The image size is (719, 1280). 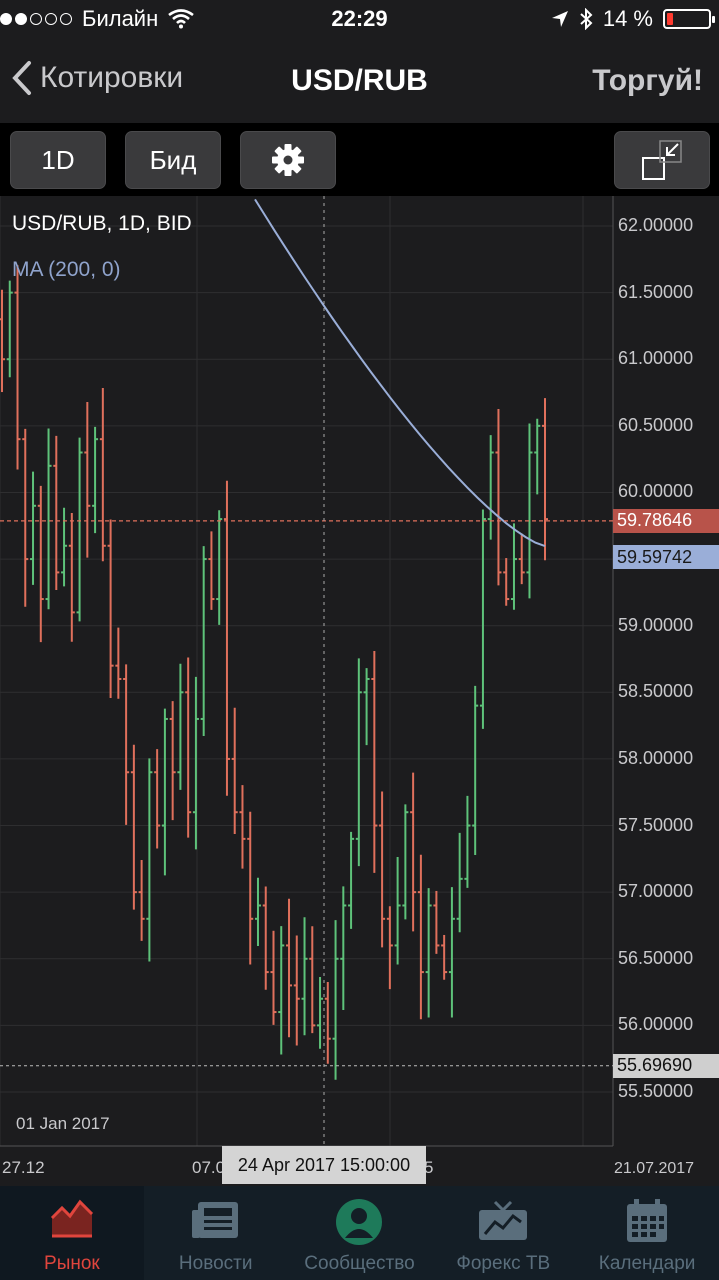 I want to click on fullscreen-toggle-button, so click(x=662, y=160).